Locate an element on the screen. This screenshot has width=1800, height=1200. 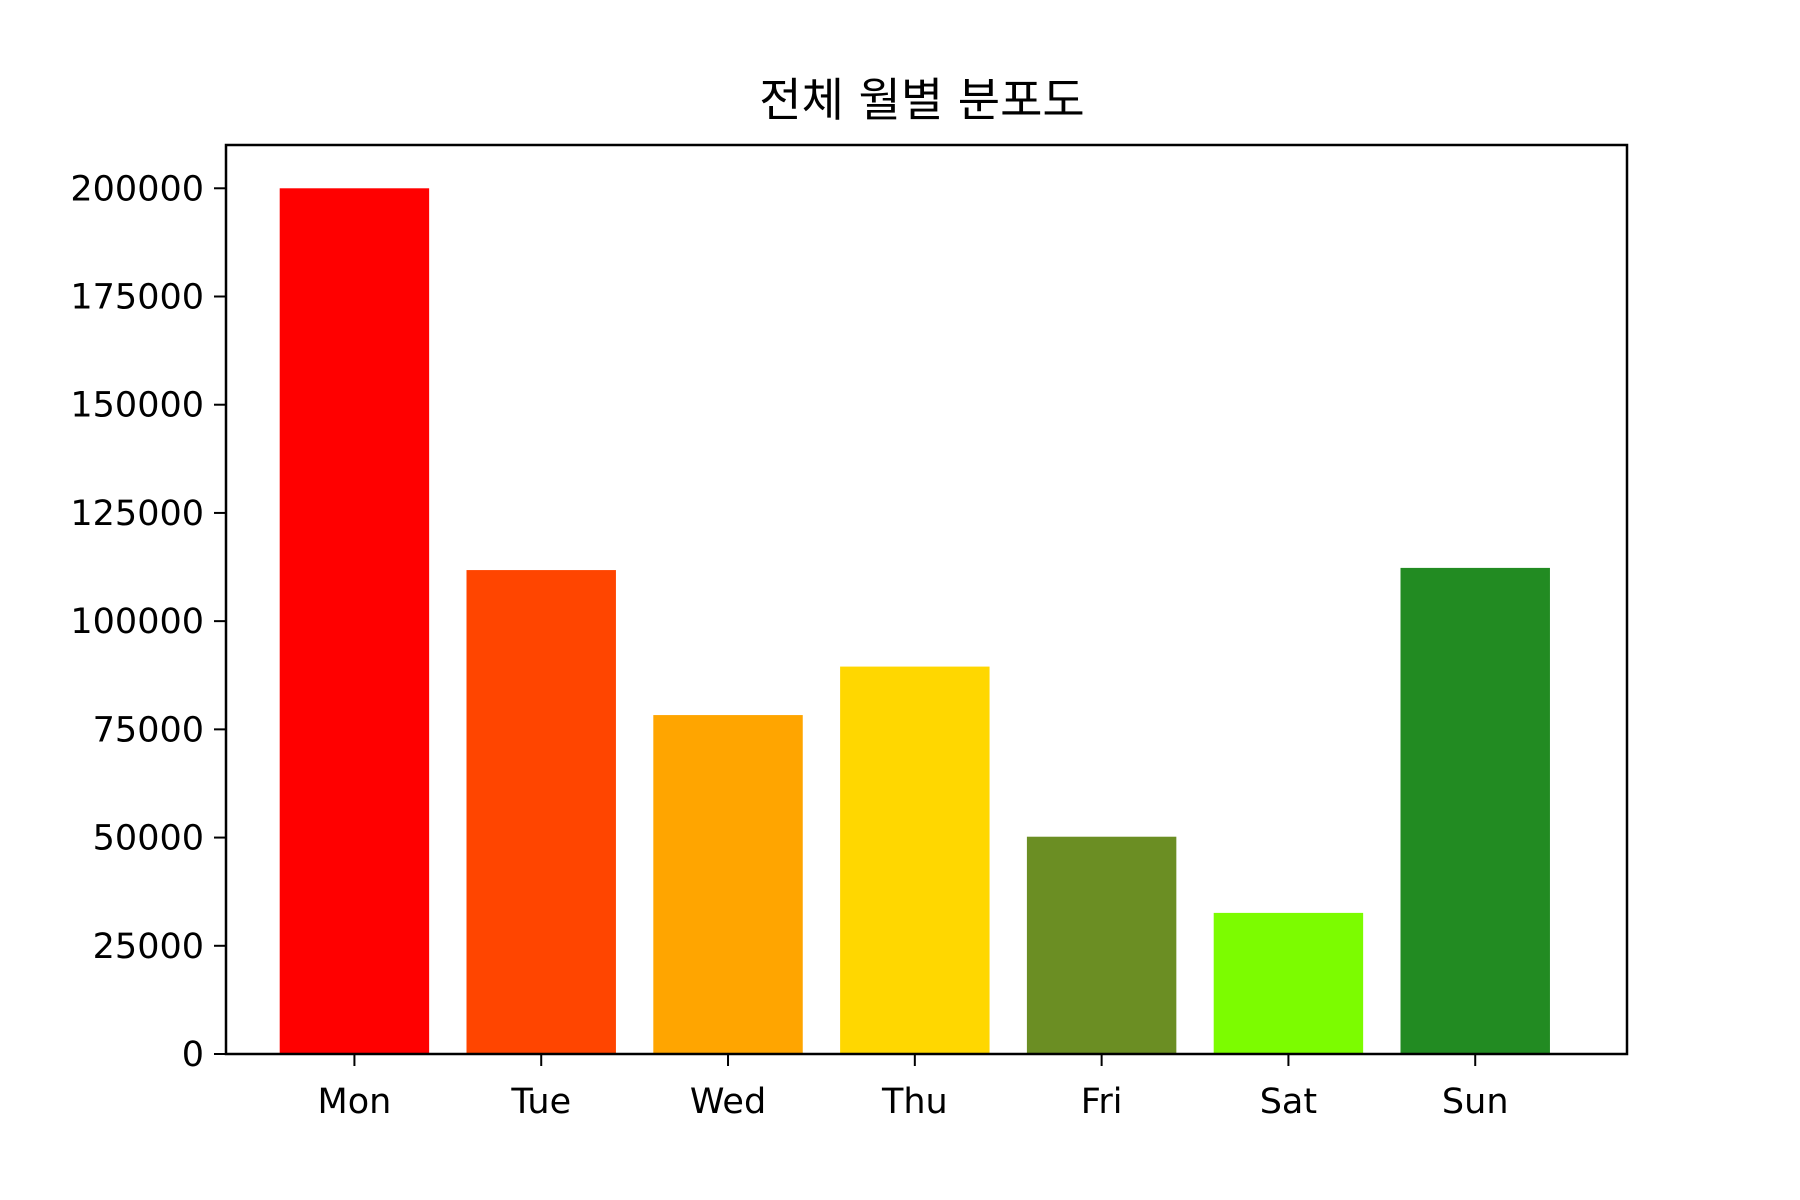
bar-sat is located at coordinates (1288, 983).